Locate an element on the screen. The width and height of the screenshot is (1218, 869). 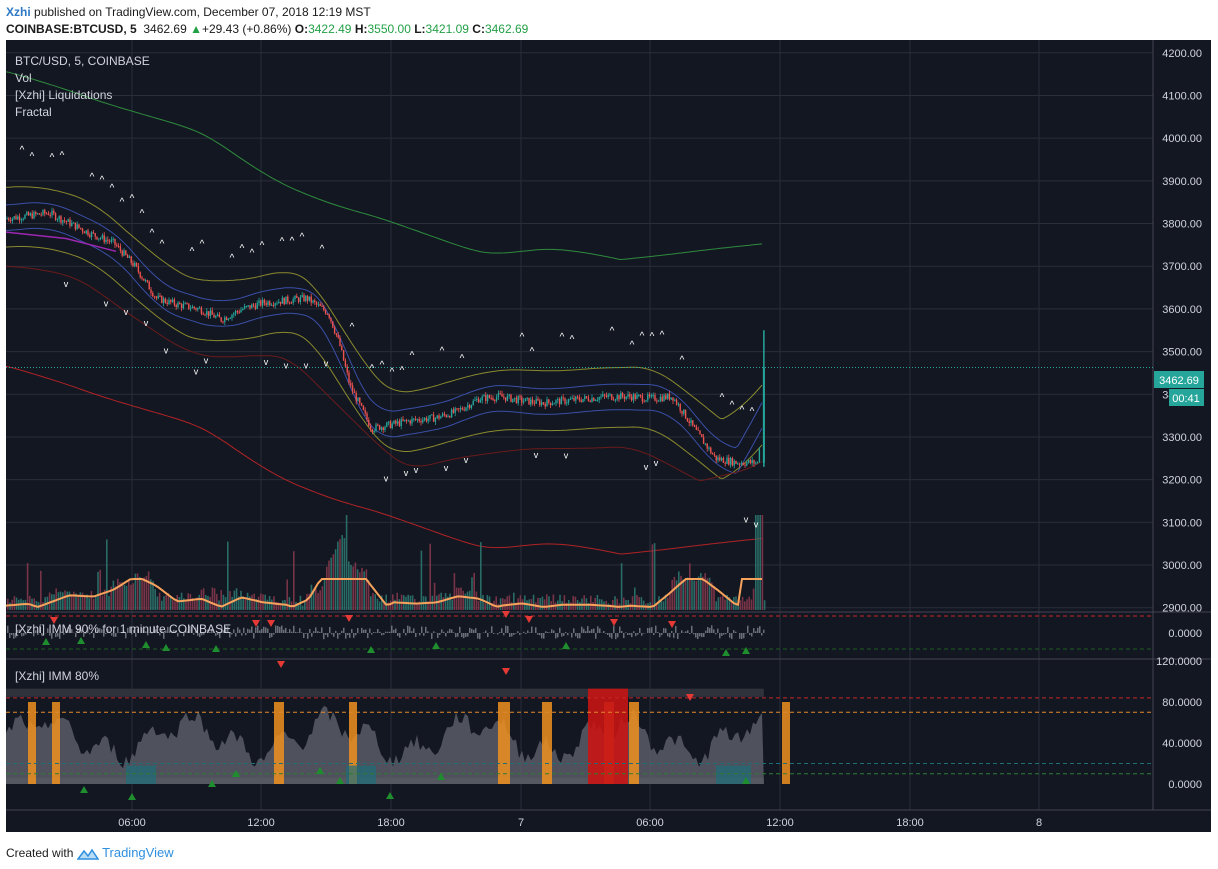
pane2-title: [Xzhi] IMM 90% for 1 minute COINBASE is located at coordinates (123, 629).